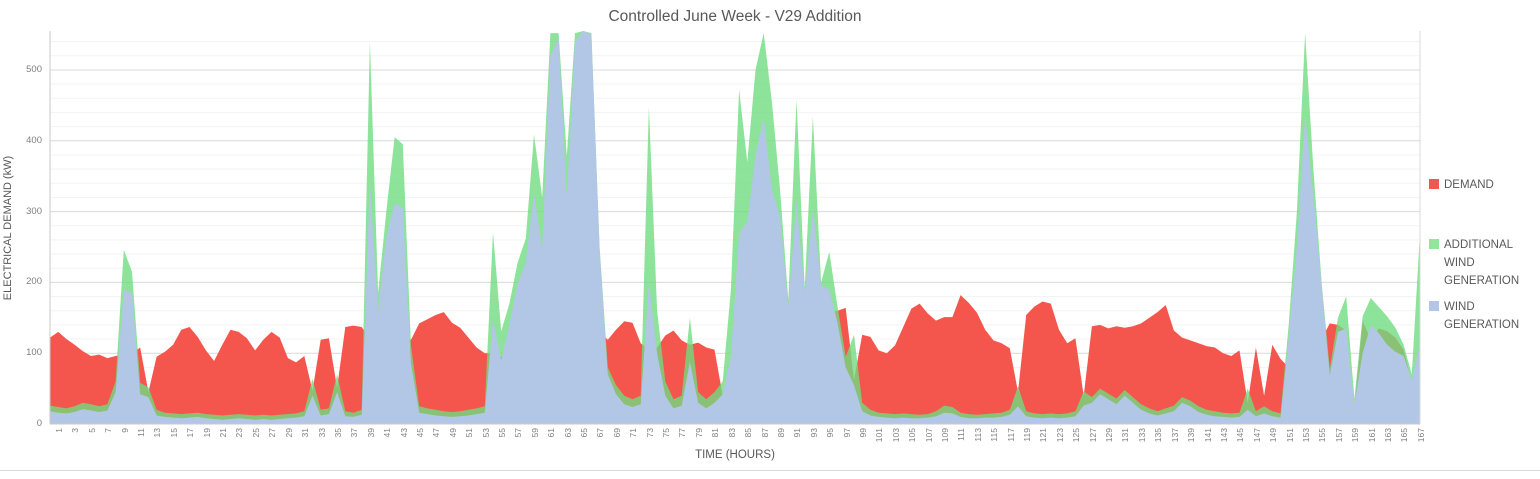 Image resolution: width=1540 pixels, height=479 pixels. I want to click on x-tick-label: 105, so click(912, 435).